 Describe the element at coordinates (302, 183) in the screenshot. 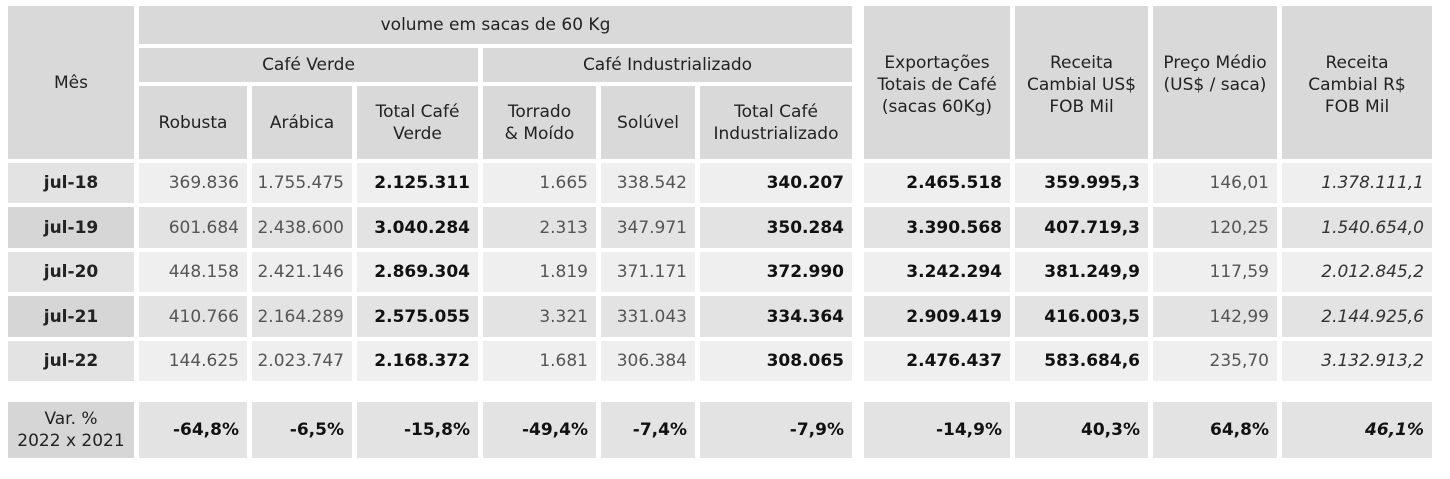

I see `cell-arabica: 1.755.475` at that location.